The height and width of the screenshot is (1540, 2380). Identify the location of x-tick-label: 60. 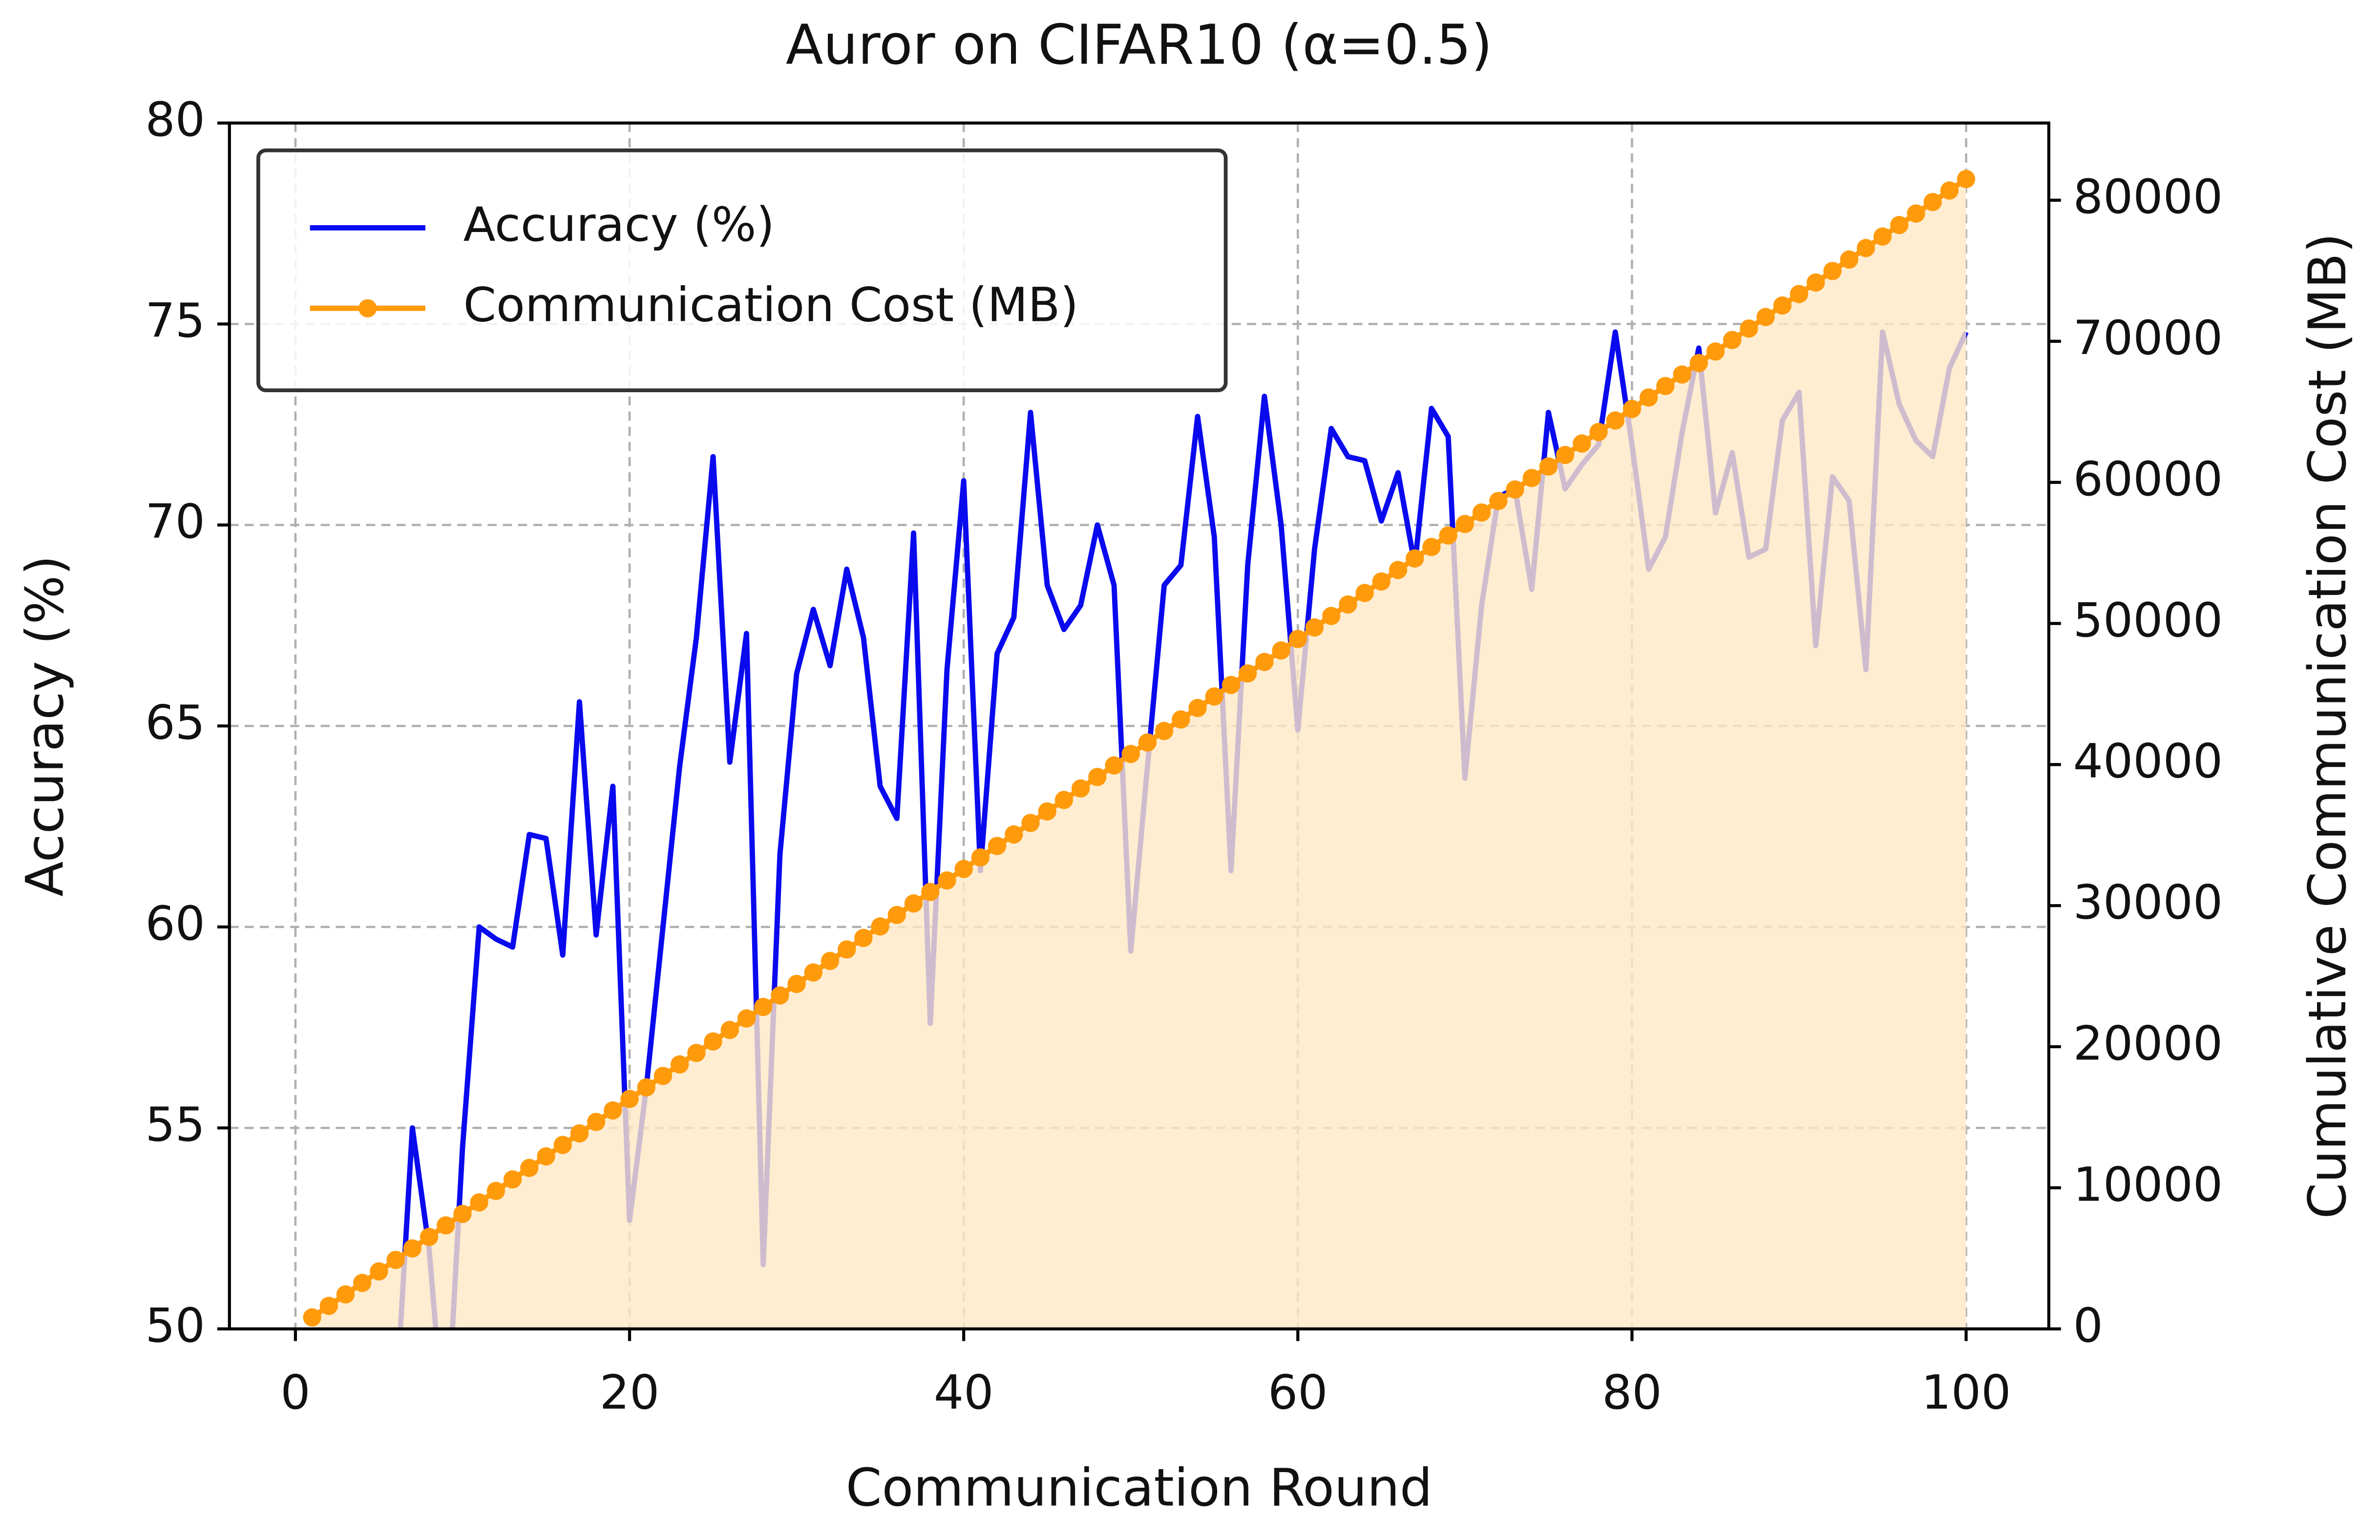
(1298, 1392).